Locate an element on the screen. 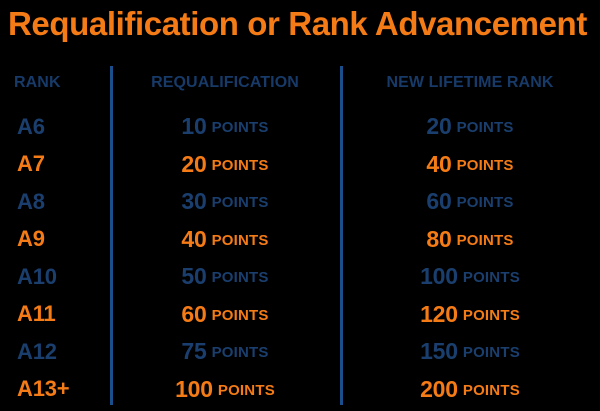 The image size is (600, 411). table-row: 50 POINTS is located at coordinates (225, 277).